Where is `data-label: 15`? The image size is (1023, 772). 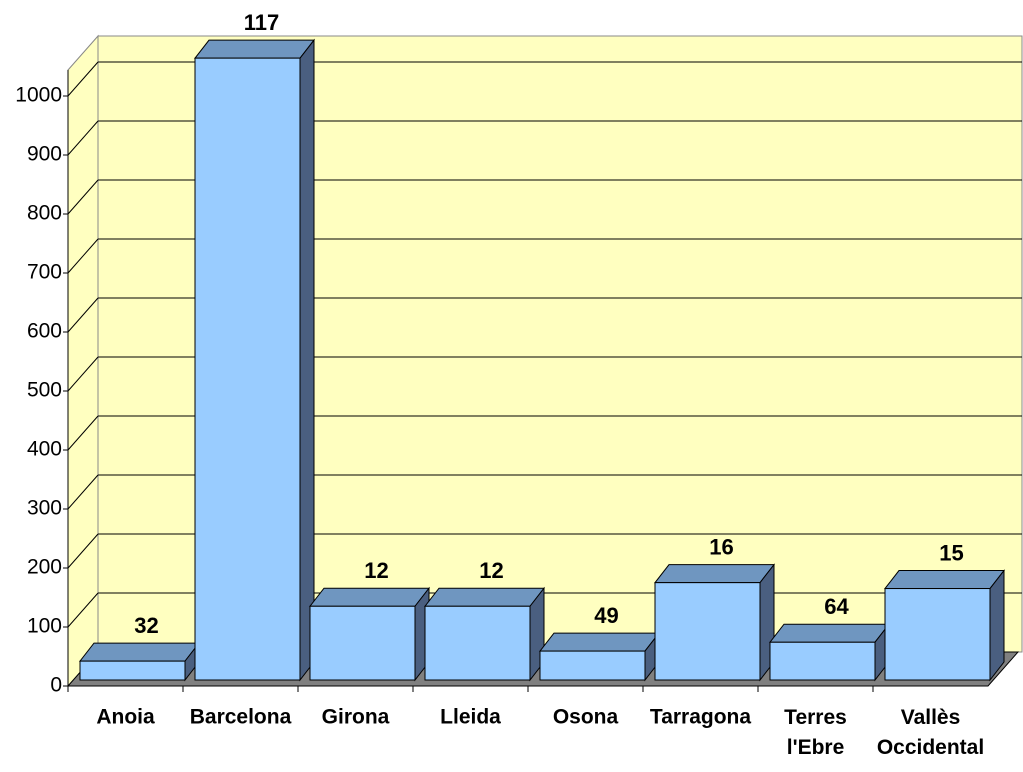 data-label: 15 is located at coordinates (951, 552).